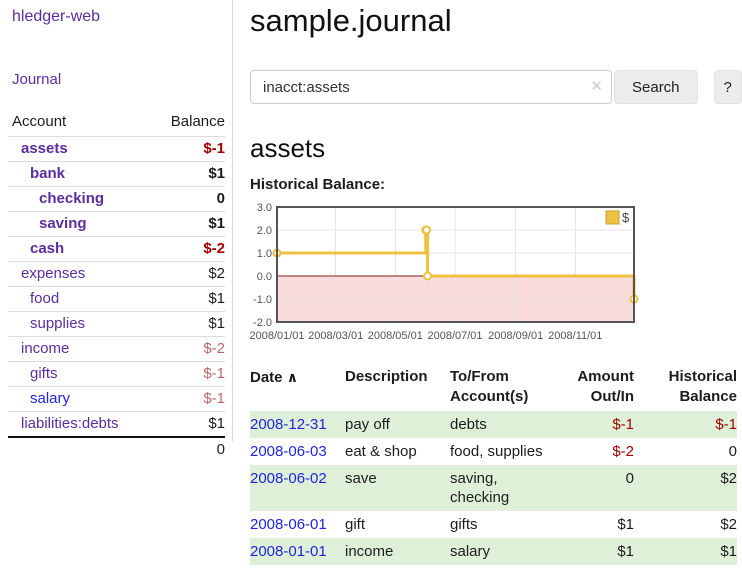 This screenshot has width=742, height=582. Describe the element at coordinates (81, 174) in the screenshot. I see `account-name-cell: bank` at that location.